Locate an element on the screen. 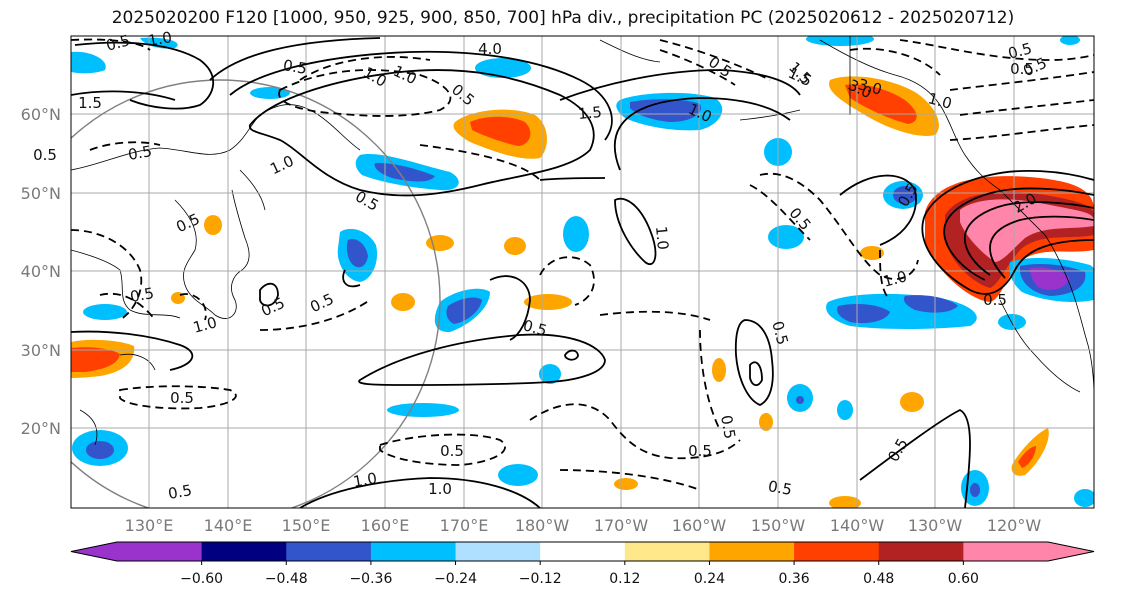 The image size is (1126, 601). contour-label: 4.0 is located at coordinates (490, 49).